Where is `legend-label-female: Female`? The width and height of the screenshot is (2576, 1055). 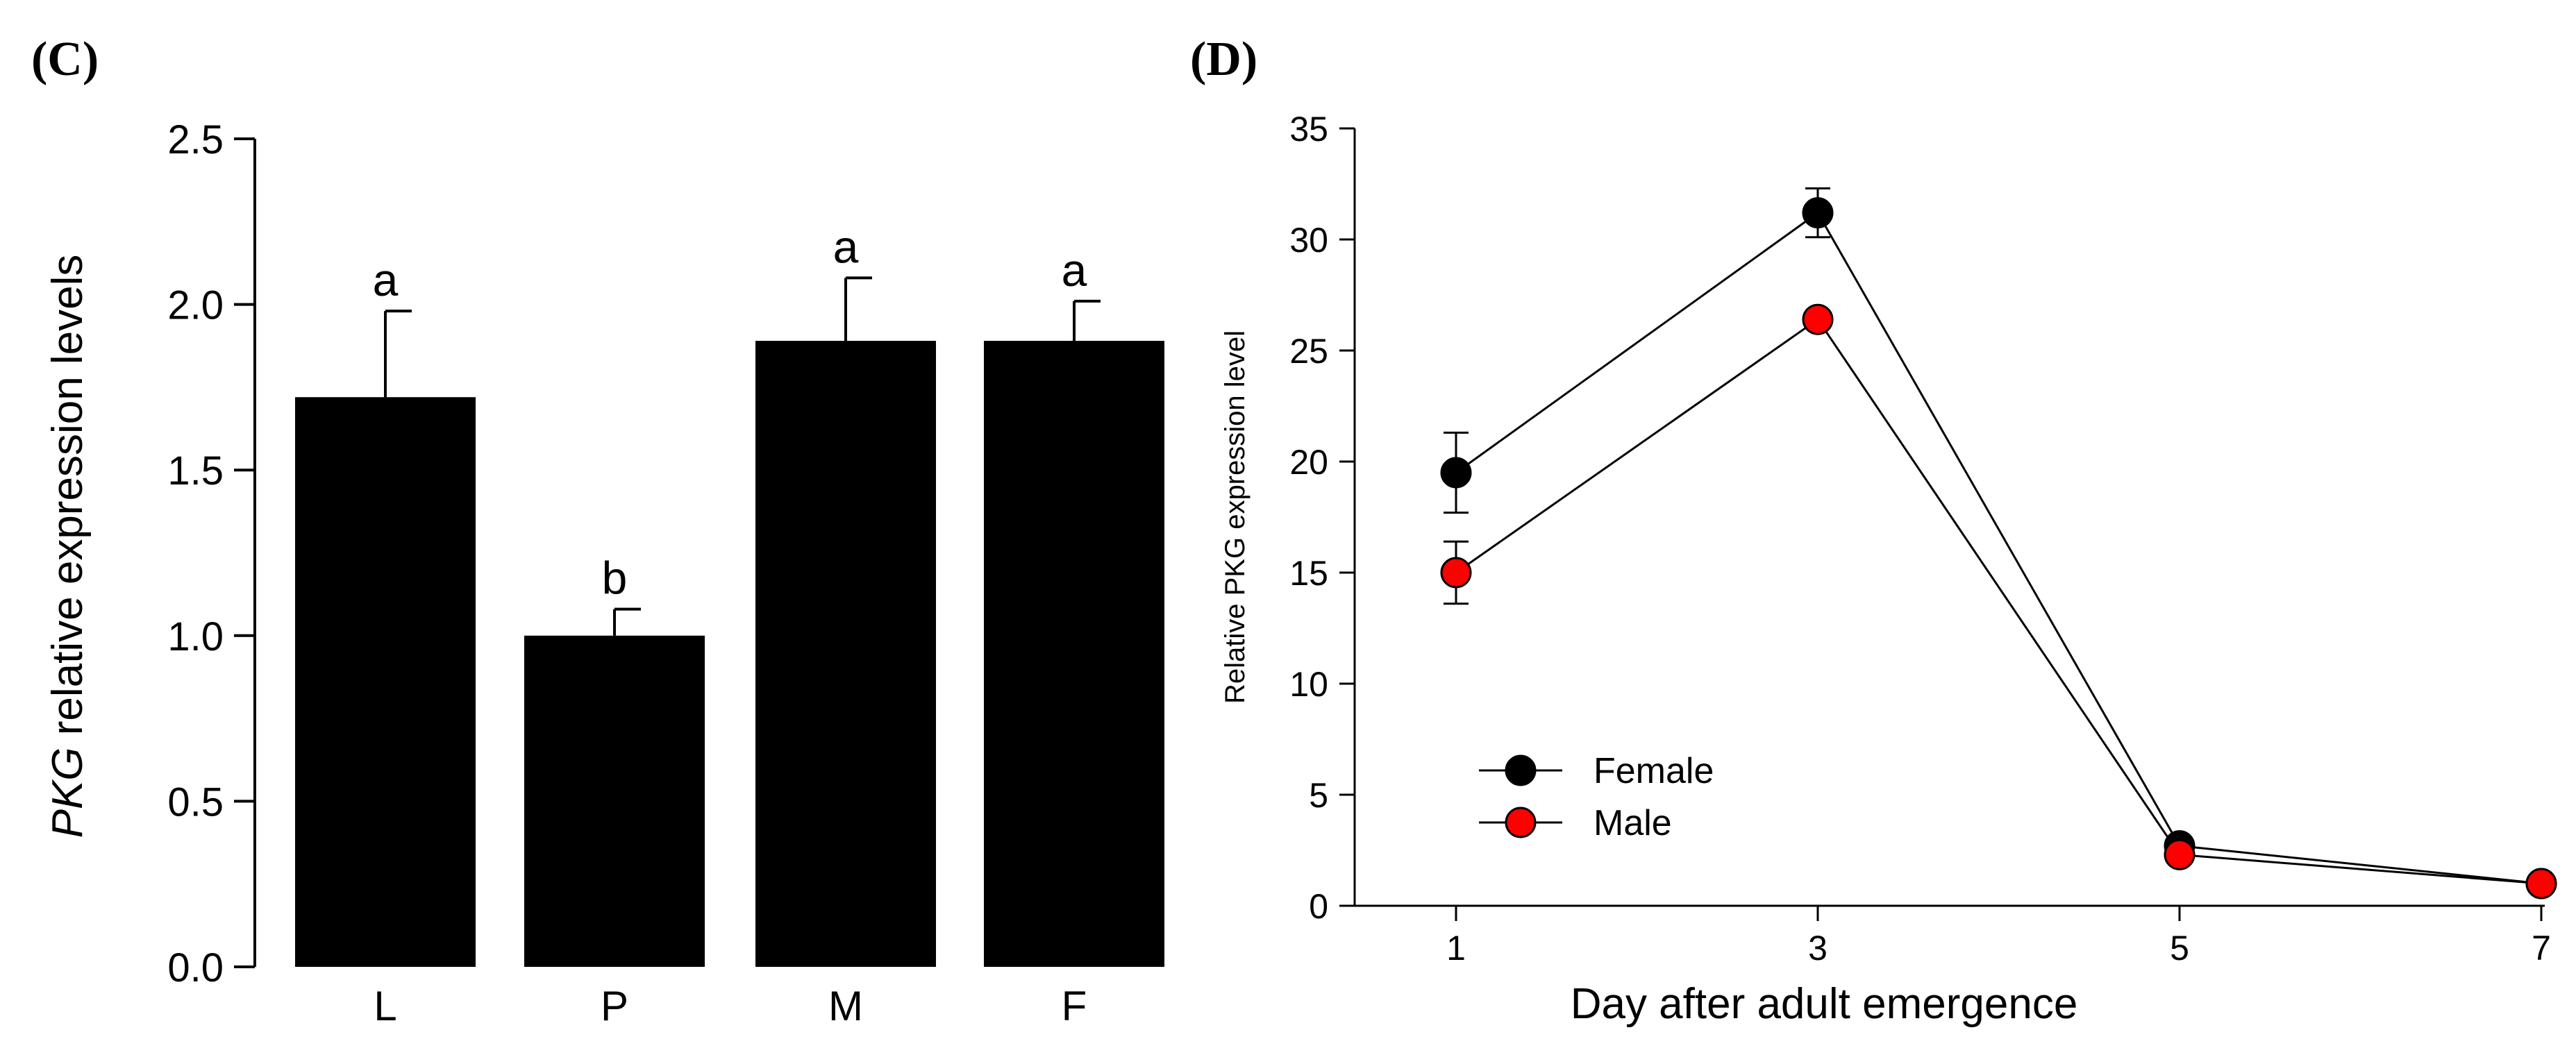 legend-label-female: Female is located at coordinates (1654, 771).